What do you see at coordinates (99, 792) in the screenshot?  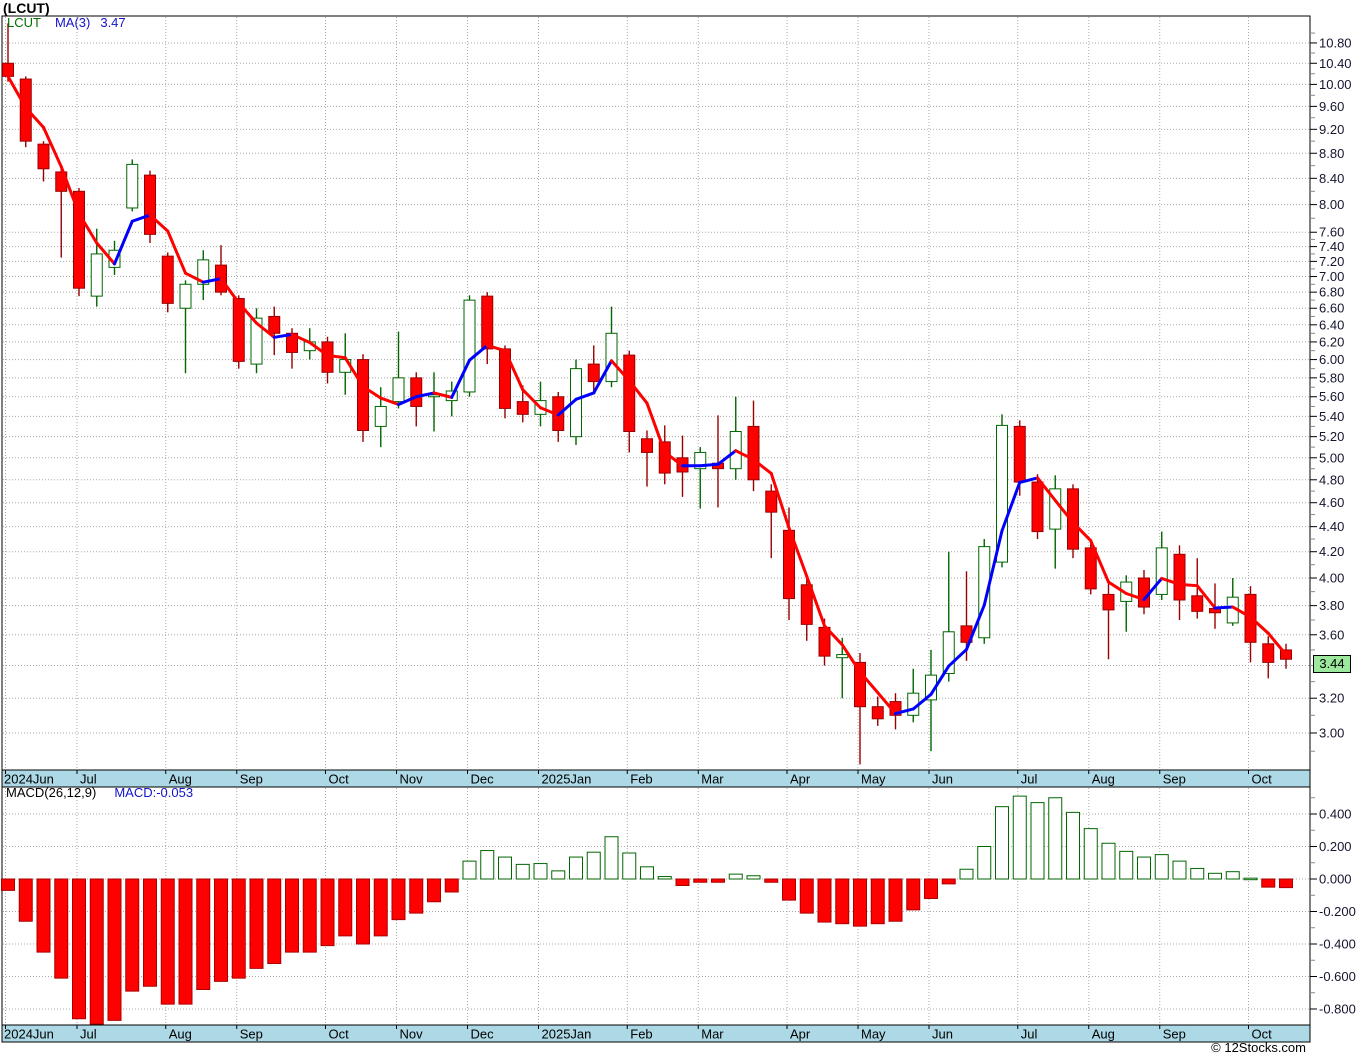 I see `macd-legend: MACD(26,12,9) MACD:-0.053` at bounding box center [99, 792].